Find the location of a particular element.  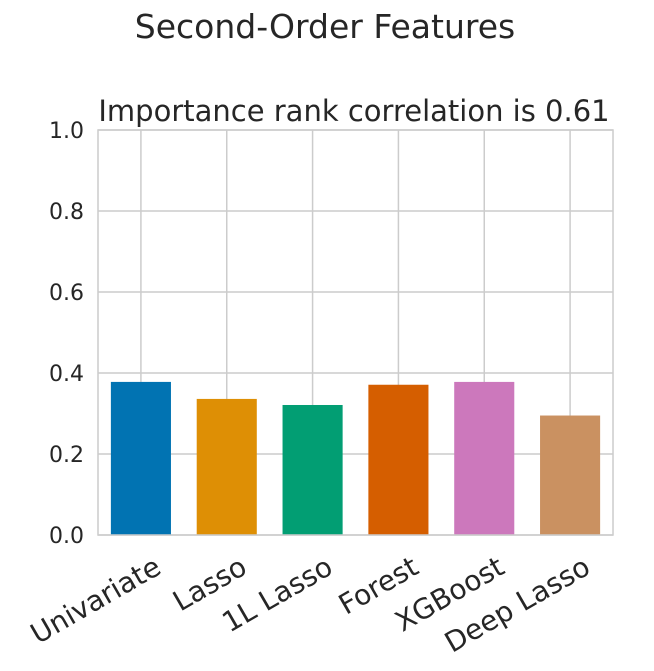

bar-deep-lasso is located at coordinates (570, 475).